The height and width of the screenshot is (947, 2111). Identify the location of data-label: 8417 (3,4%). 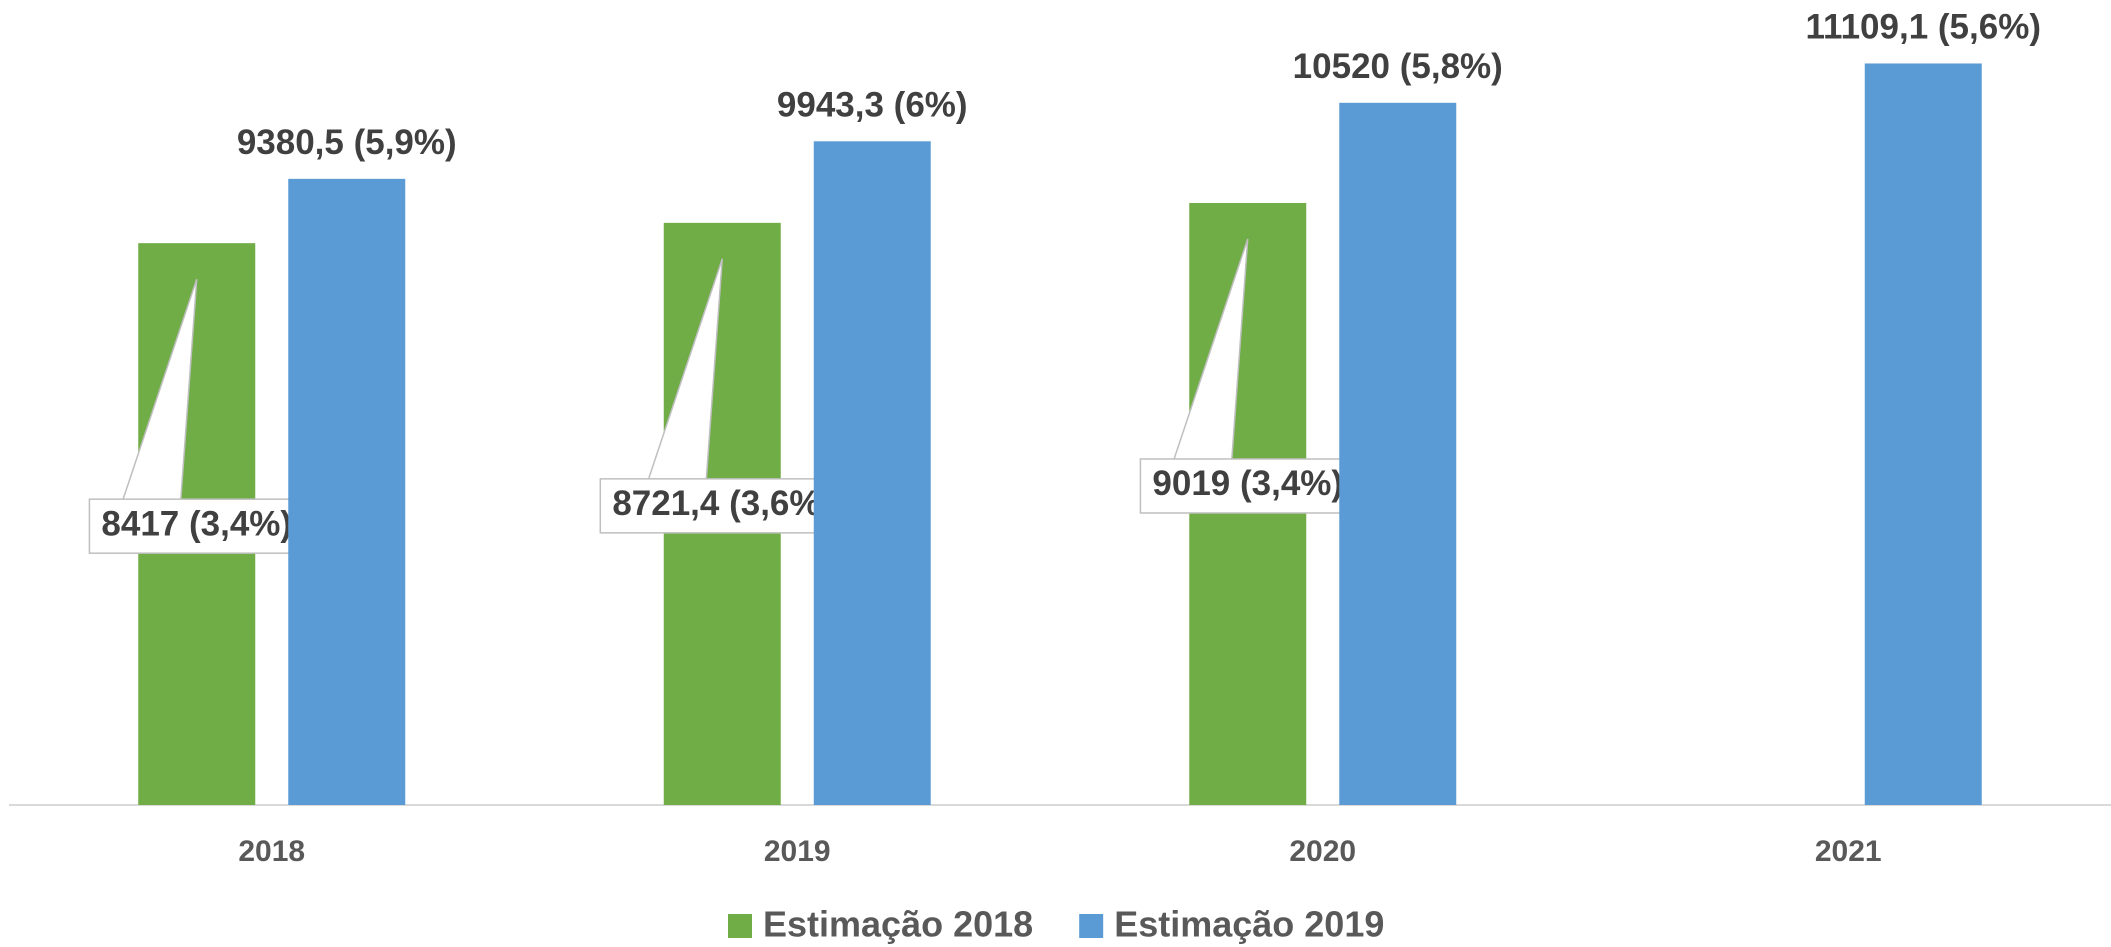
(196, 523).